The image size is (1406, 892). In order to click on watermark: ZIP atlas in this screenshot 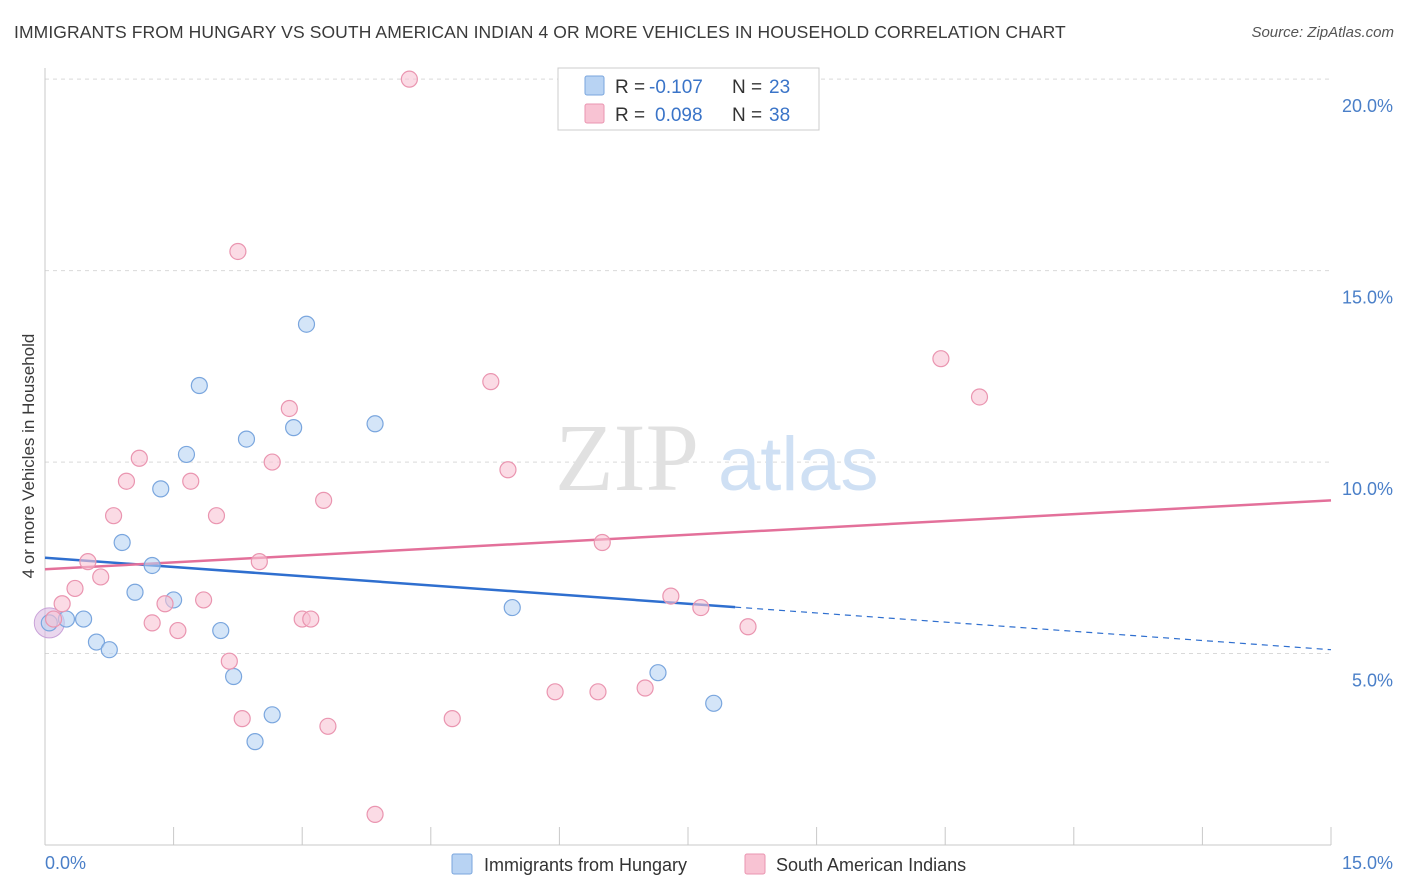, I will do `click(717, 457)`.